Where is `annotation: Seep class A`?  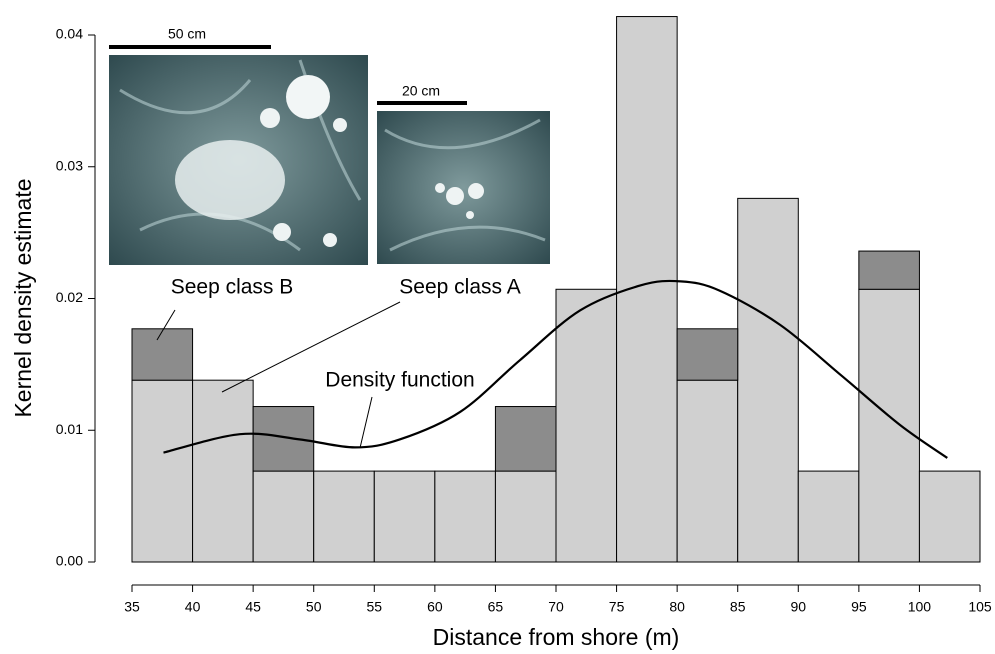
annotation: Seep class A is located at coordinates (459, 287).